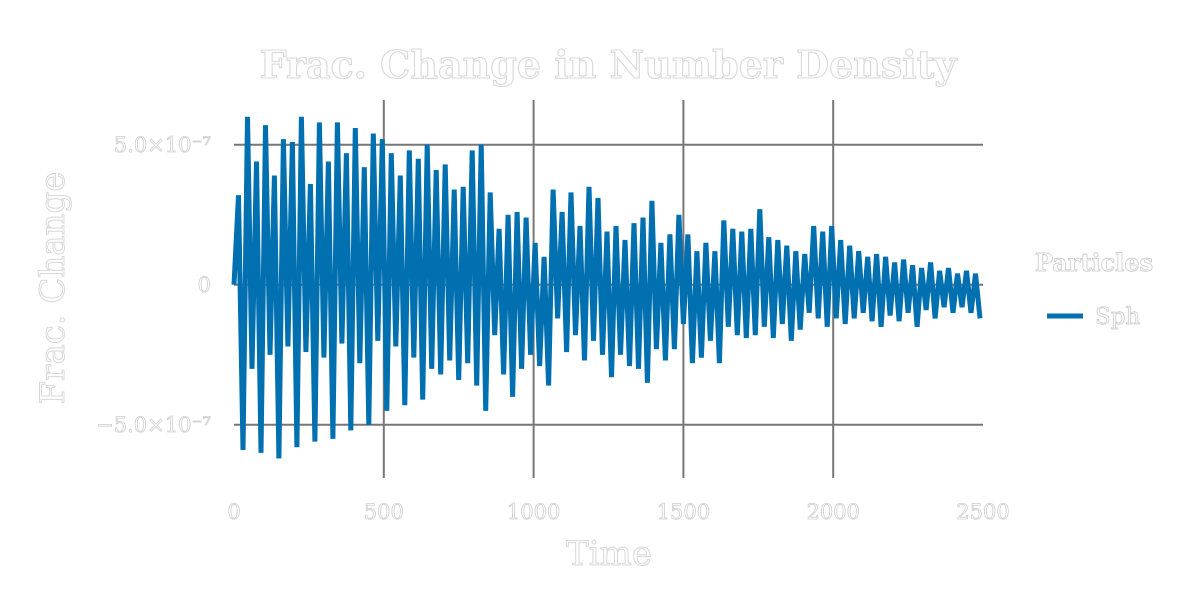 The width and height of the screenshot is (1200, 600). Describe the element at coordinates (982, 512) in the screenshot. I see `x-tick-label: 2500` at that location.